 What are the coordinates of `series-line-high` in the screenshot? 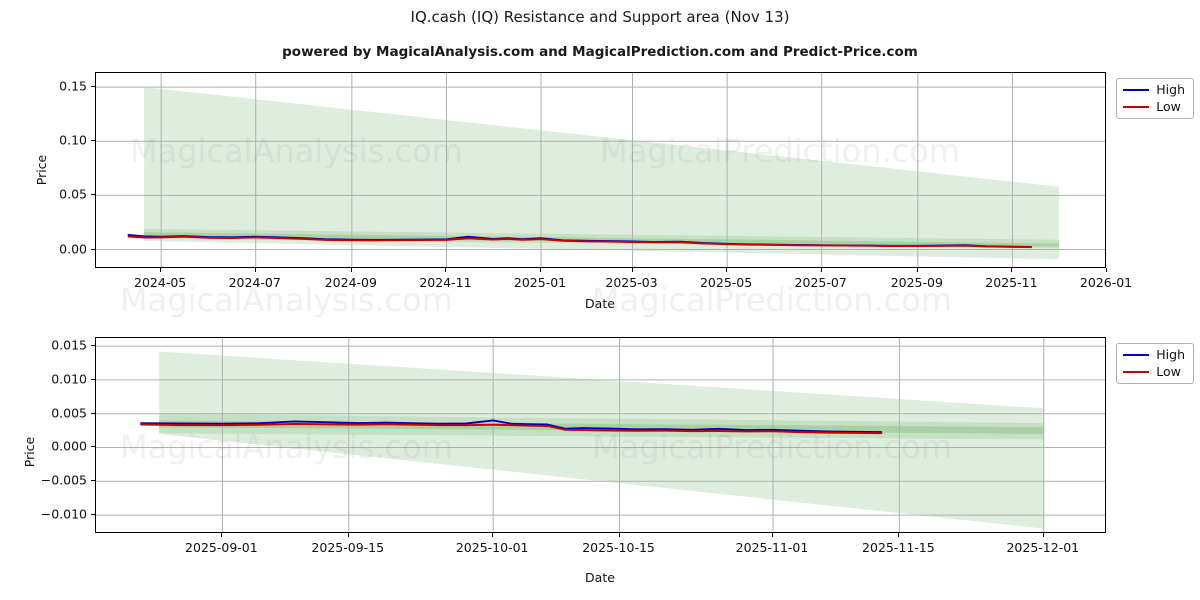 It's located at (511, 426).